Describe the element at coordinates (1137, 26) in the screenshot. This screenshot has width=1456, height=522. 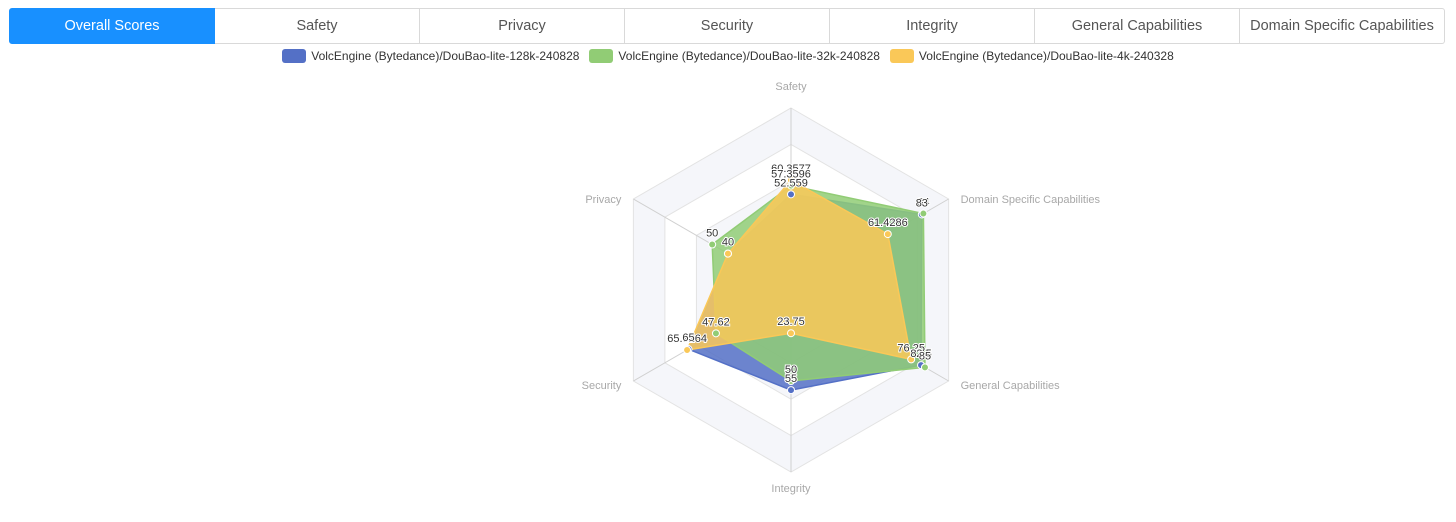
I see `tab-general-capabilities: General Capabilities` at that location.